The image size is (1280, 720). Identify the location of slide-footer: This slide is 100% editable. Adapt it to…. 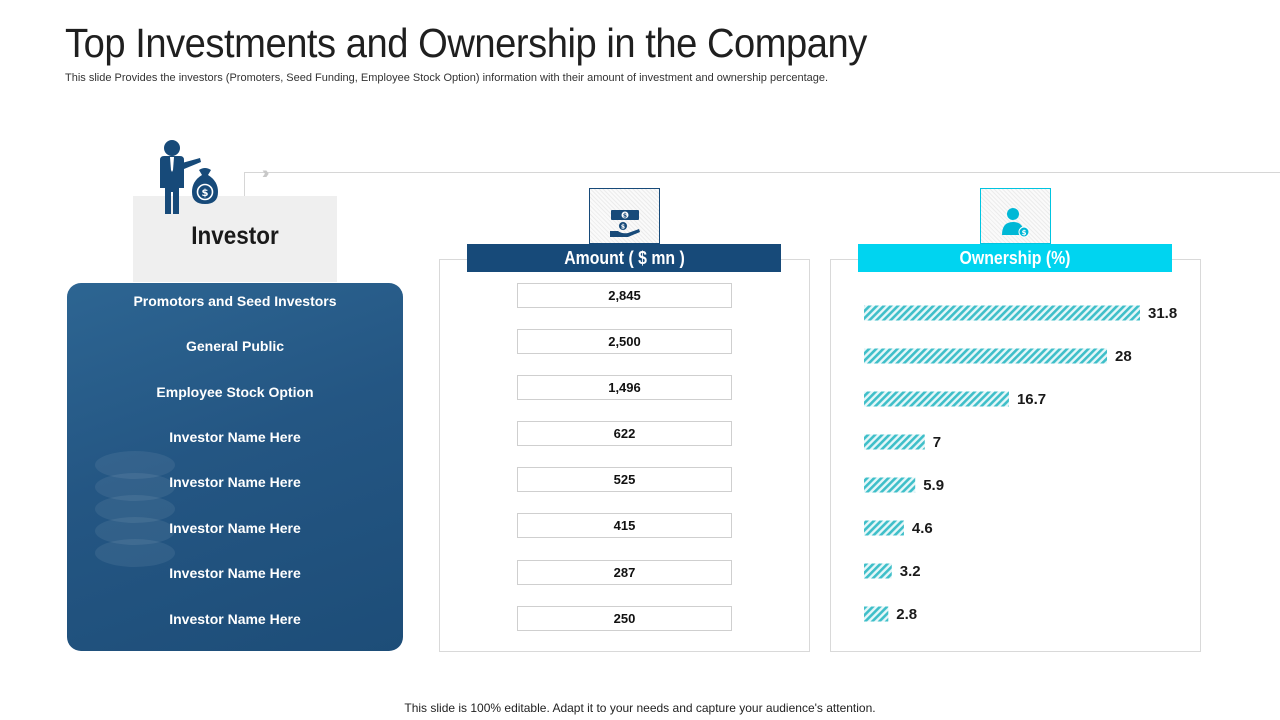
(640, 708).